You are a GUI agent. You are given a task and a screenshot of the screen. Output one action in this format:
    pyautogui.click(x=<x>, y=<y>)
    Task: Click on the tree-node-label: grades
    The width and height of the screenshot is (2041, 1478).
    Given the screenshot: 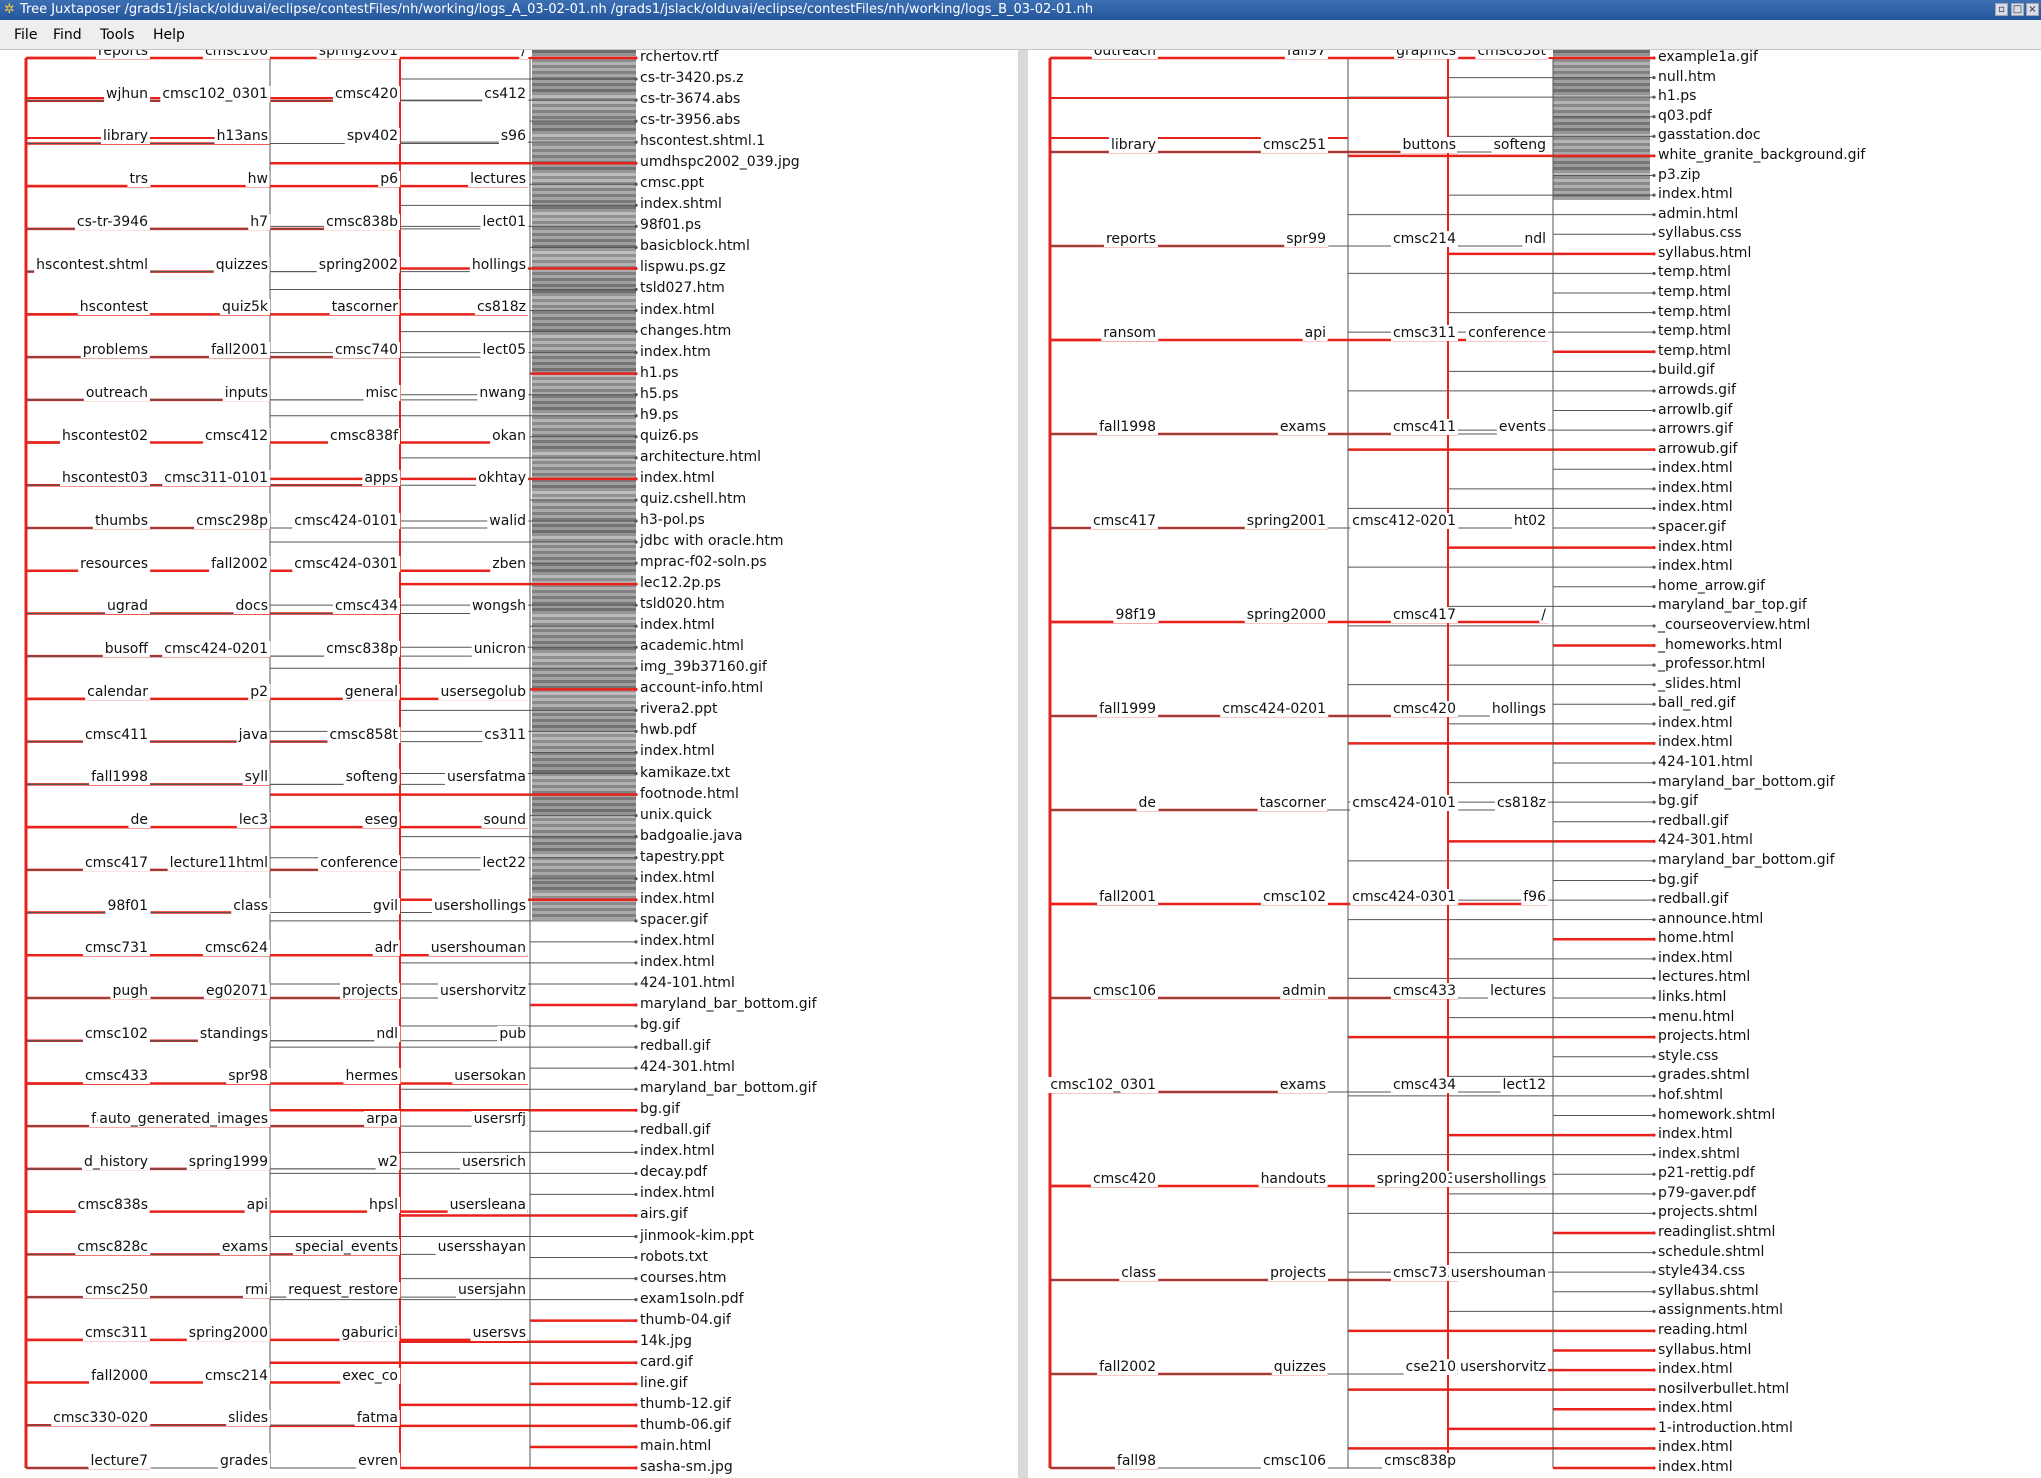 What is the action you would take?
    pyautogui.click(x=243, y=1461)
    